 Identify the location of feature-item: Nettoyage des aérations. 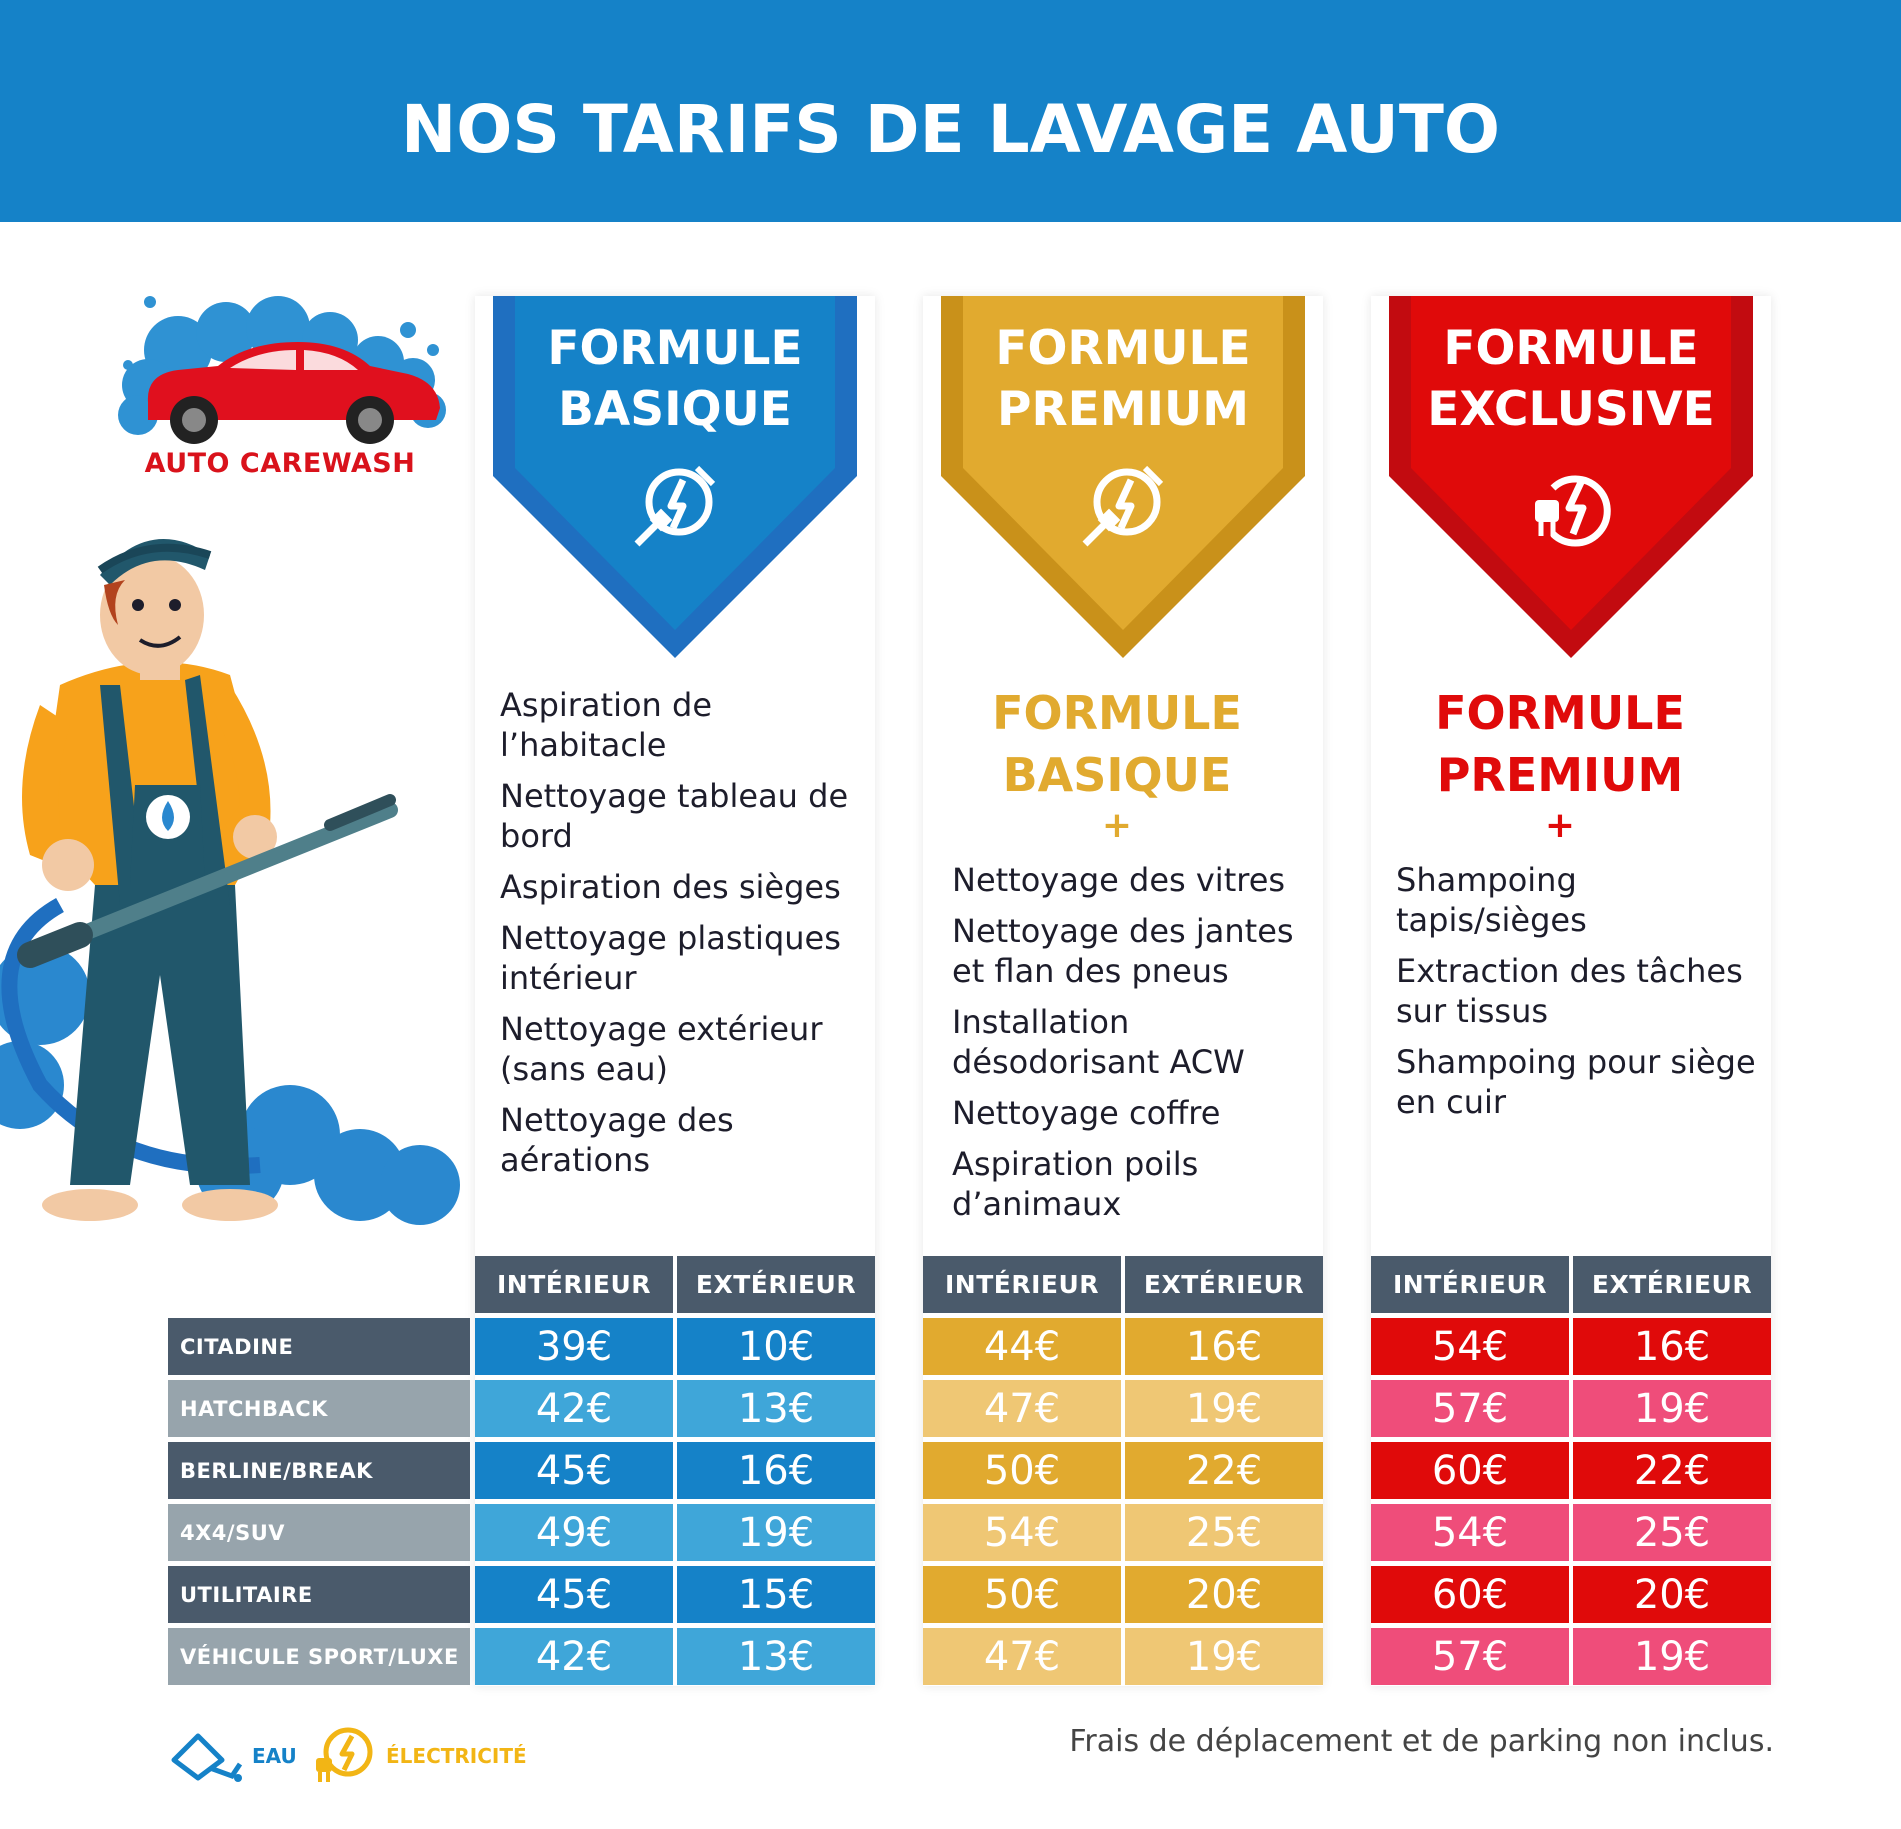
(617, 1140).